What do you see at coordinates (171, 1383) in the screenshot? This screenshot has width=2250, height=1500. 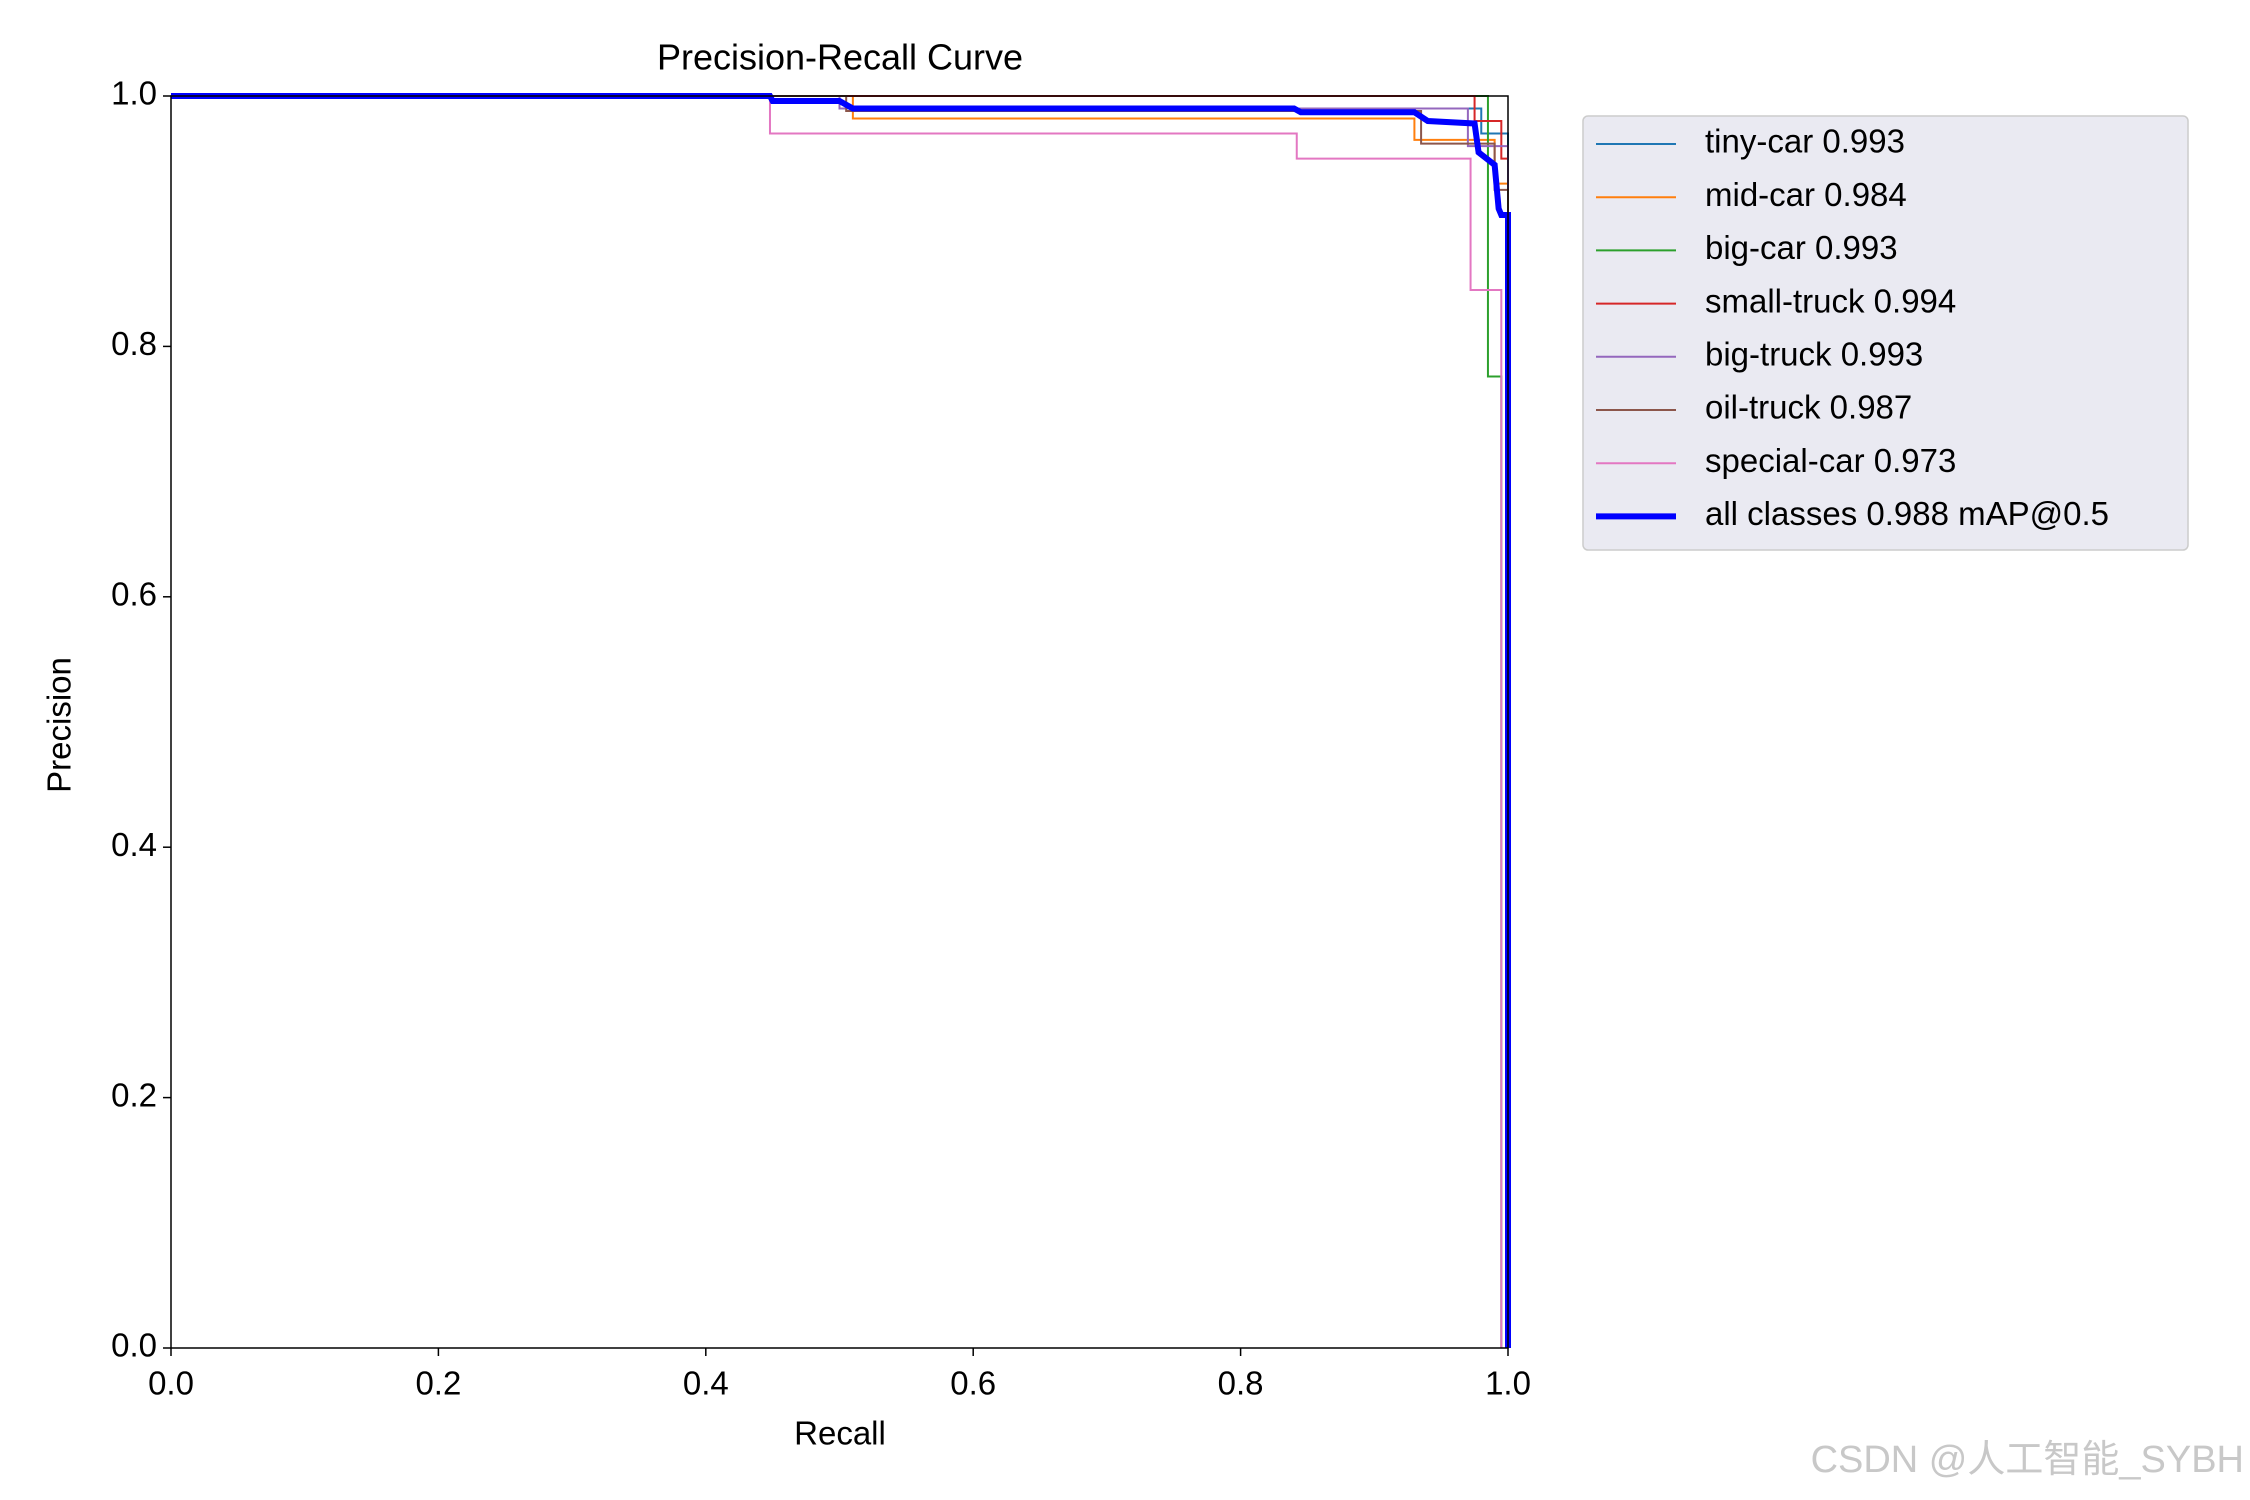 I see `x-tick-label: 0.0` at bounding box center [171, 1383].